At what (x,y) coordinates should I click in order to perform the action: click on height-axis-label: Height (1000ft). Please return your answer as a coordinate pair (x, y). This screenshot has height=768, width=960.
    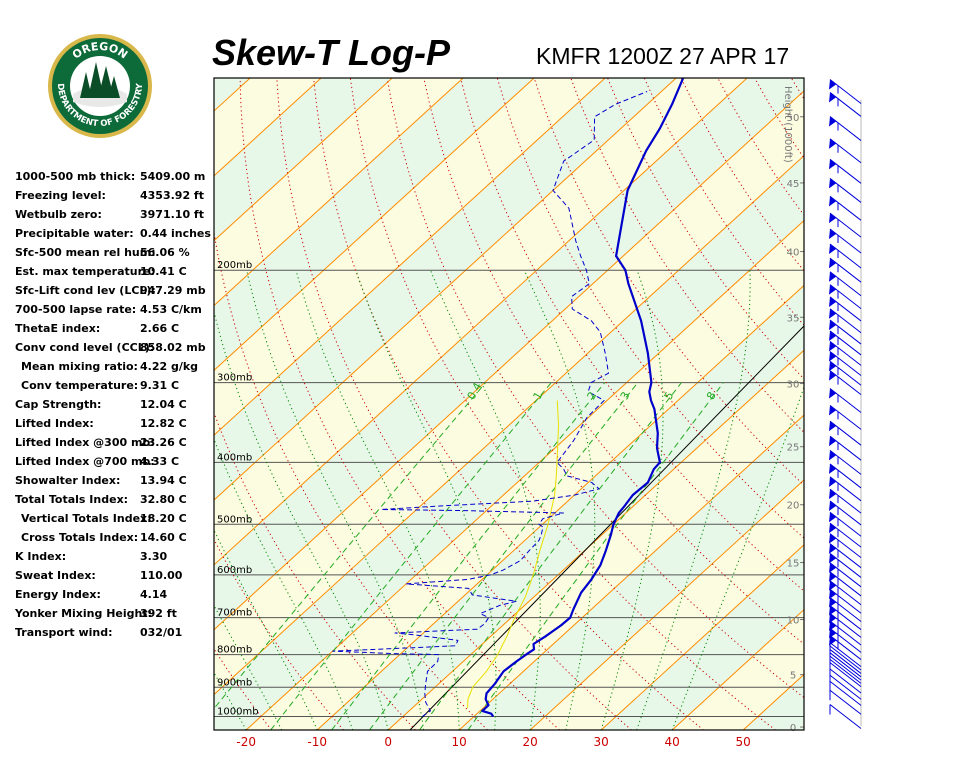
    Looking at the image, I should click on (787, 124).